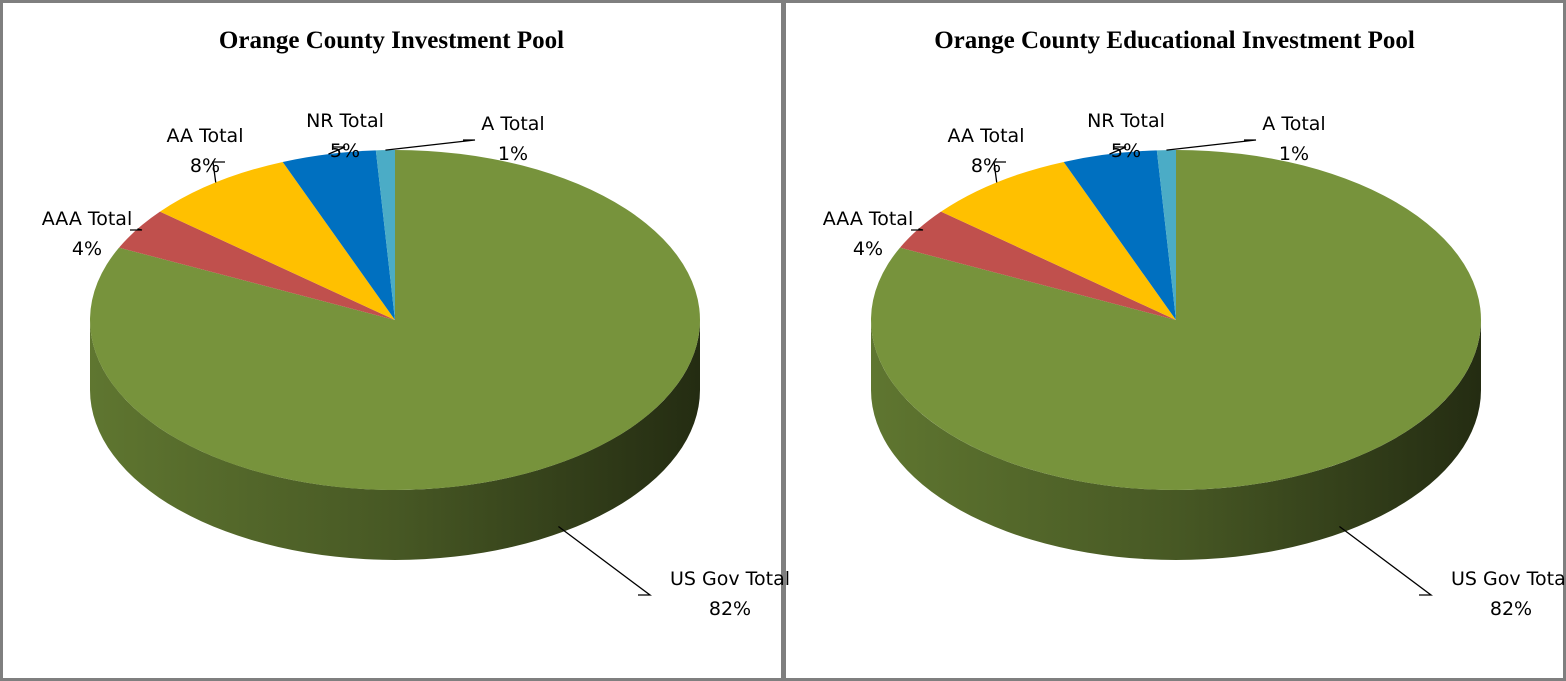 The image size is (1566, 681). What do you see at coordinates (391, 40) in the screenshot?
I see `chart-title: Orange County Investment Pool` at bounding box center [391, 40].